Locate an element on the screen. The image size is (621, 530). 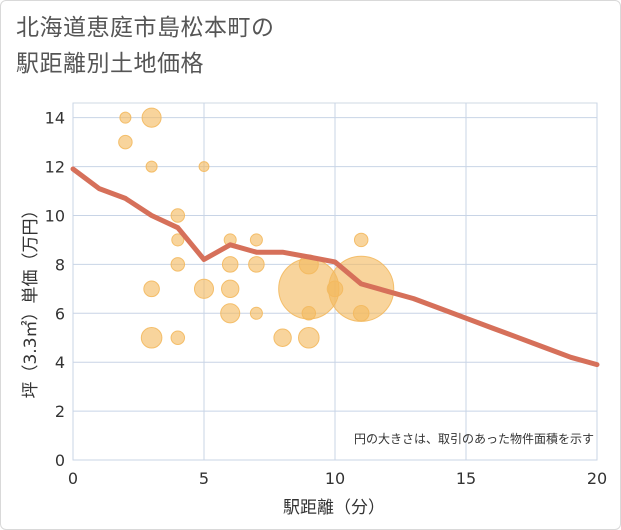
x-axis-title: 駅距離（分） is located at coordinates (334, 508).